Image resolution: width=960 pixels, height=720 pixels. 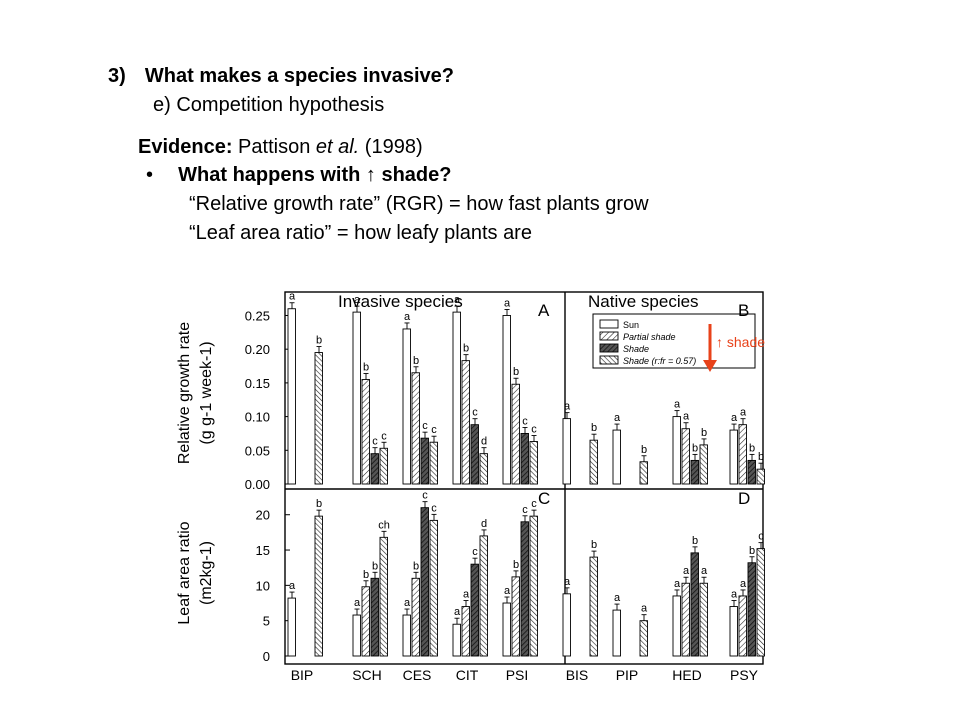 I want to click on significance-letter: d, so click(x=484, y=442).